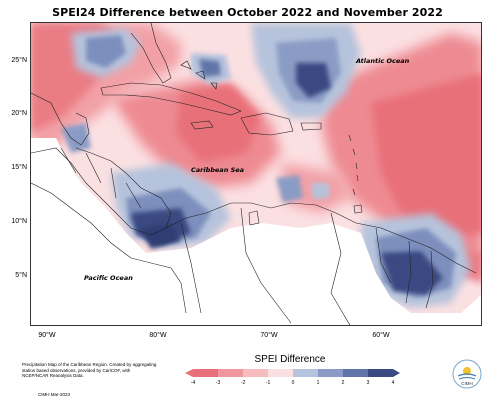  Describe the element at coordinates (269, 335) in the screenshot. I see `lon-label-70w: 70°W` at that location.